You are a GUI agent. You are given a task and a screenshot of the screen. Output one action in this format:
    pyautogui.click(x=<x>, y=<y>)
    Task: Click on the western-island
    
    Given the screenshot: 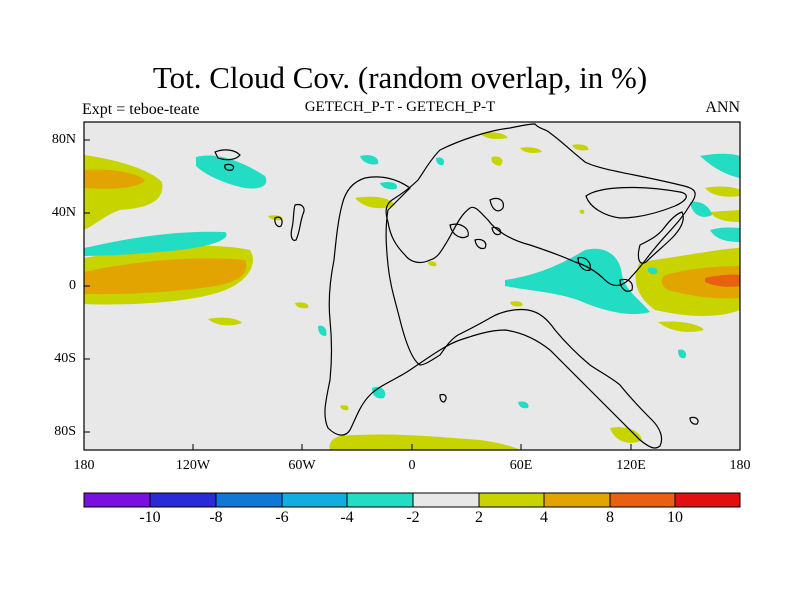 What is the action you would take?
    pyautogui.click(x=278, y=222)
    